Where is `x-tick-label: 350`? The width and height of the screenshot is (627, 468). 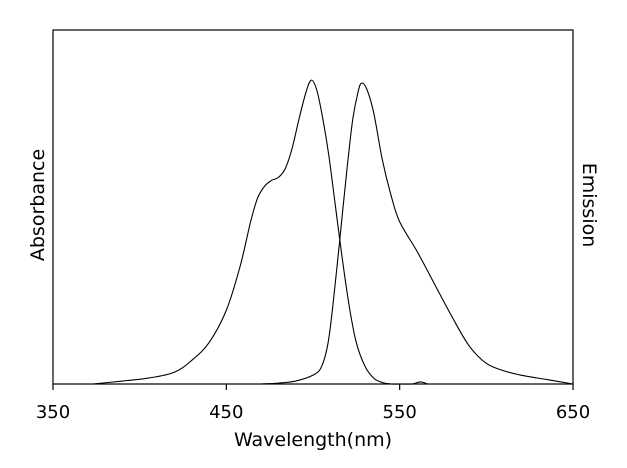 x-tick-label: 350 is located at coordinates (53, 412).